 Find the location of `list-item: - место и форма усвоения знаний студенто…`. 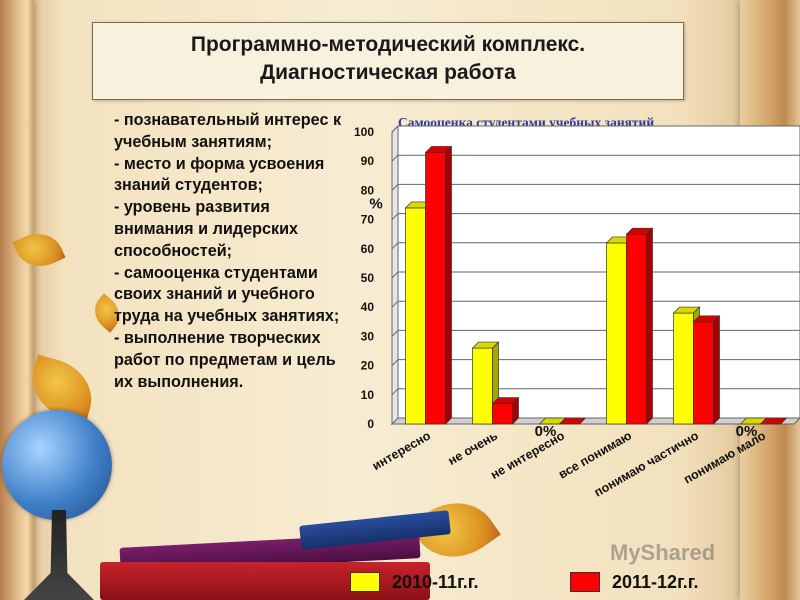

list-item: - место и форма усвоения знаний студенто… is located at coordinates (219, 174).